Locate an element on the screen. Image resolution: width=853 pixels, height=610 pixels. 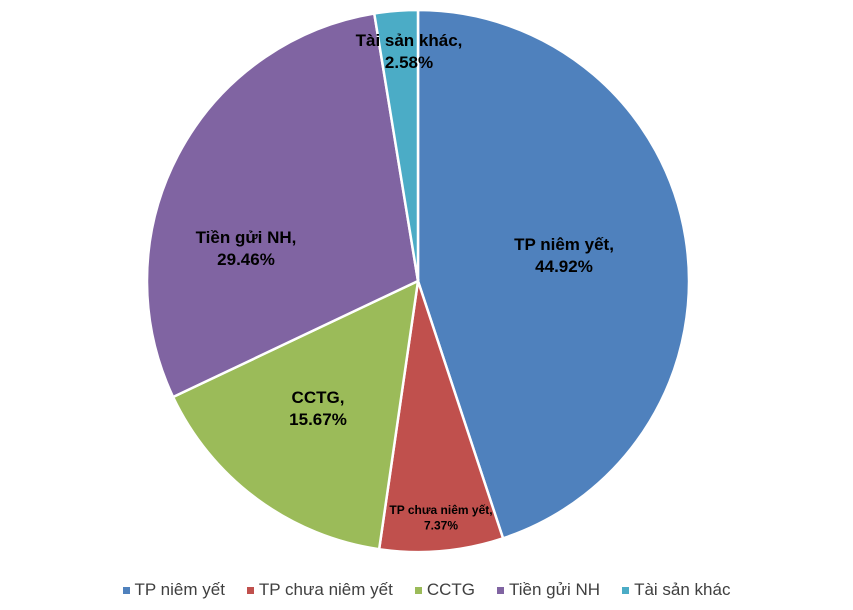
data-label-2: TP chưa niêm yết, 7.37% is located at coordinates (440, 518).